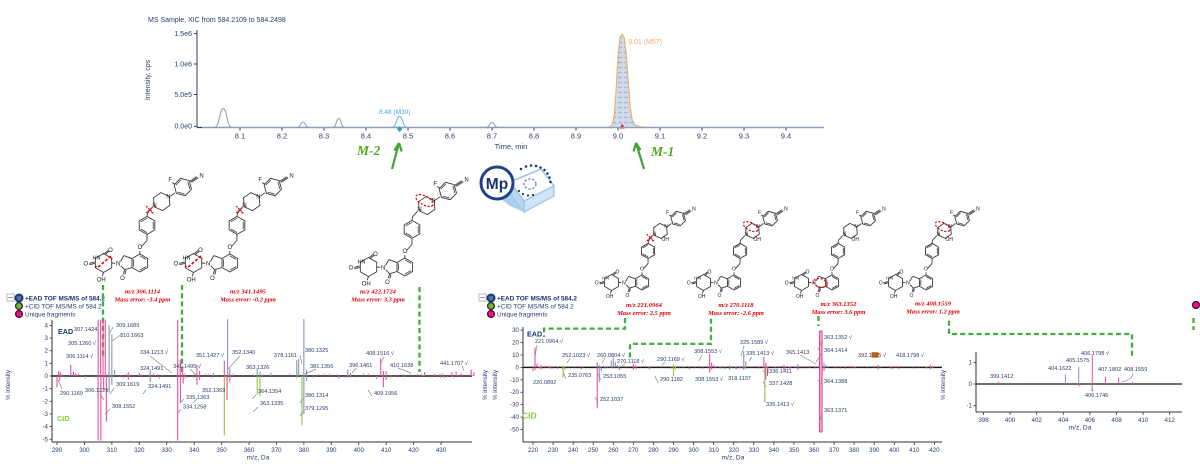 The width and height of the screenshot is (1200, 471). What do you see at coordinates (653, 450) in the screenshot?
I see `svg-text: 280` at bounding box center [653, 450].